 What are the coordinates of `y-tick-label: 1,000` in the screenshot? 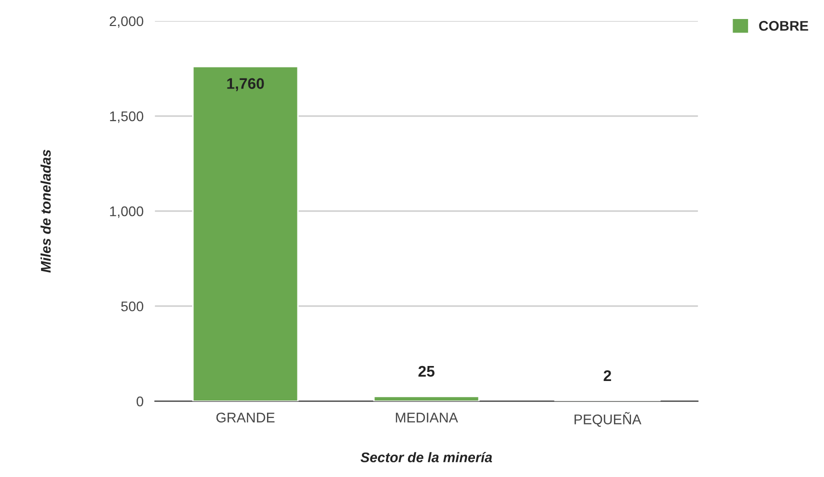 It's located at (127, 212).